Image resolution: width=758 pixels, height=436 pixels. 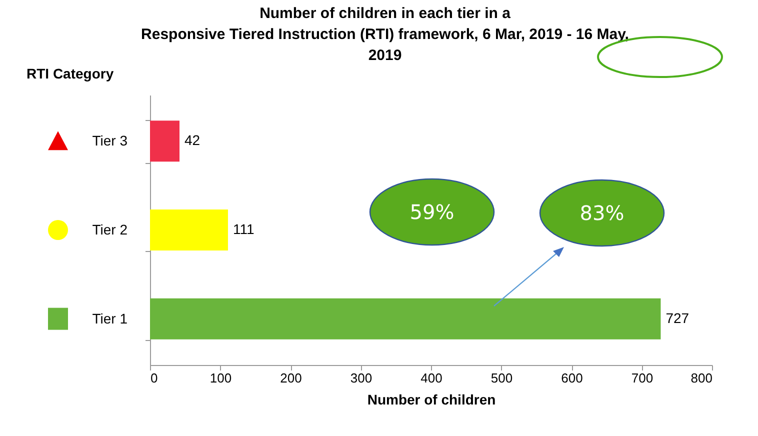 I want to click on x-tick-label: 500, so click(x=501, y=378).